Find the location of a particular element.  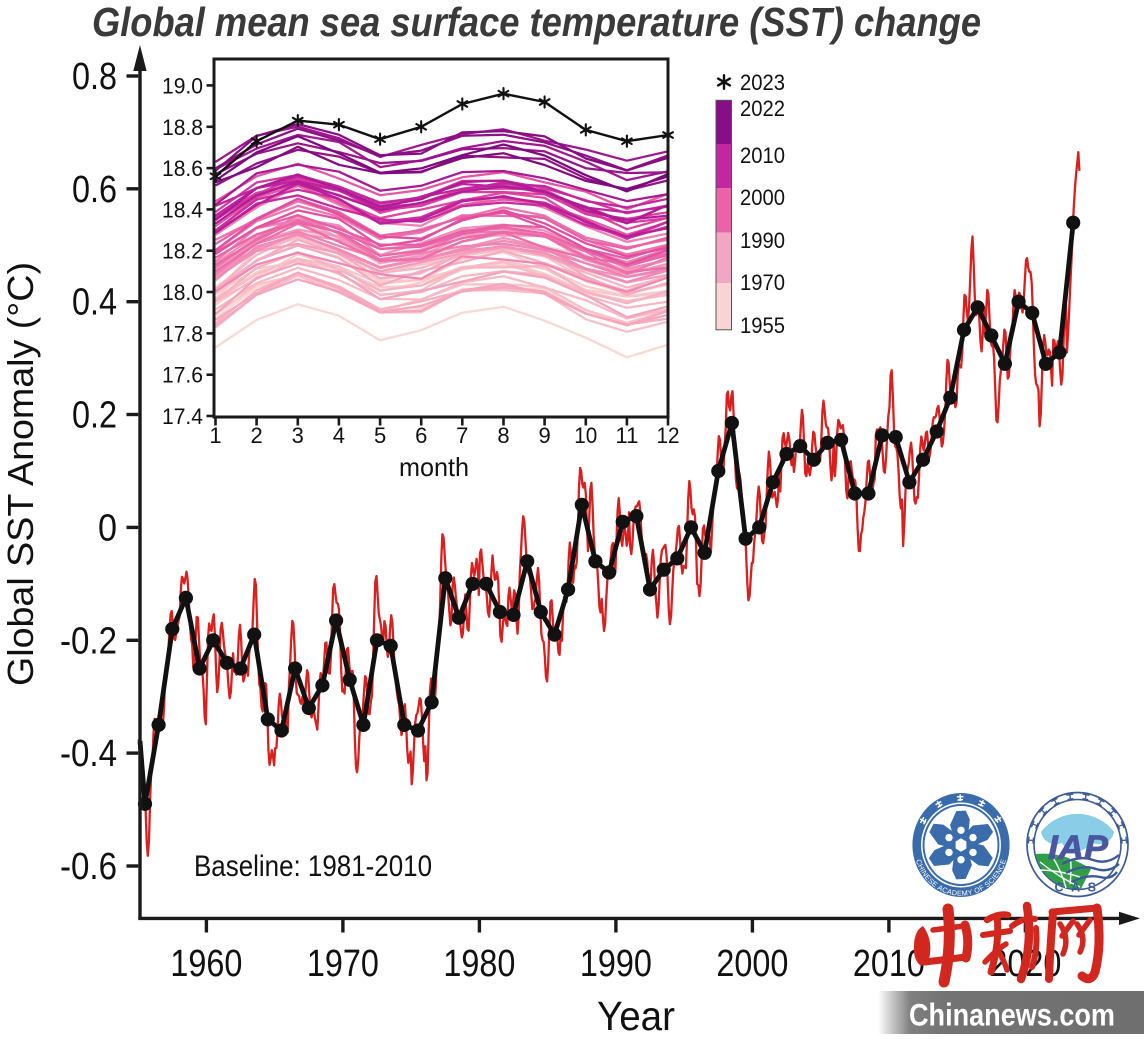

svg-text: Global SST Anomaly (°C) is located at coordinates (20, 474).